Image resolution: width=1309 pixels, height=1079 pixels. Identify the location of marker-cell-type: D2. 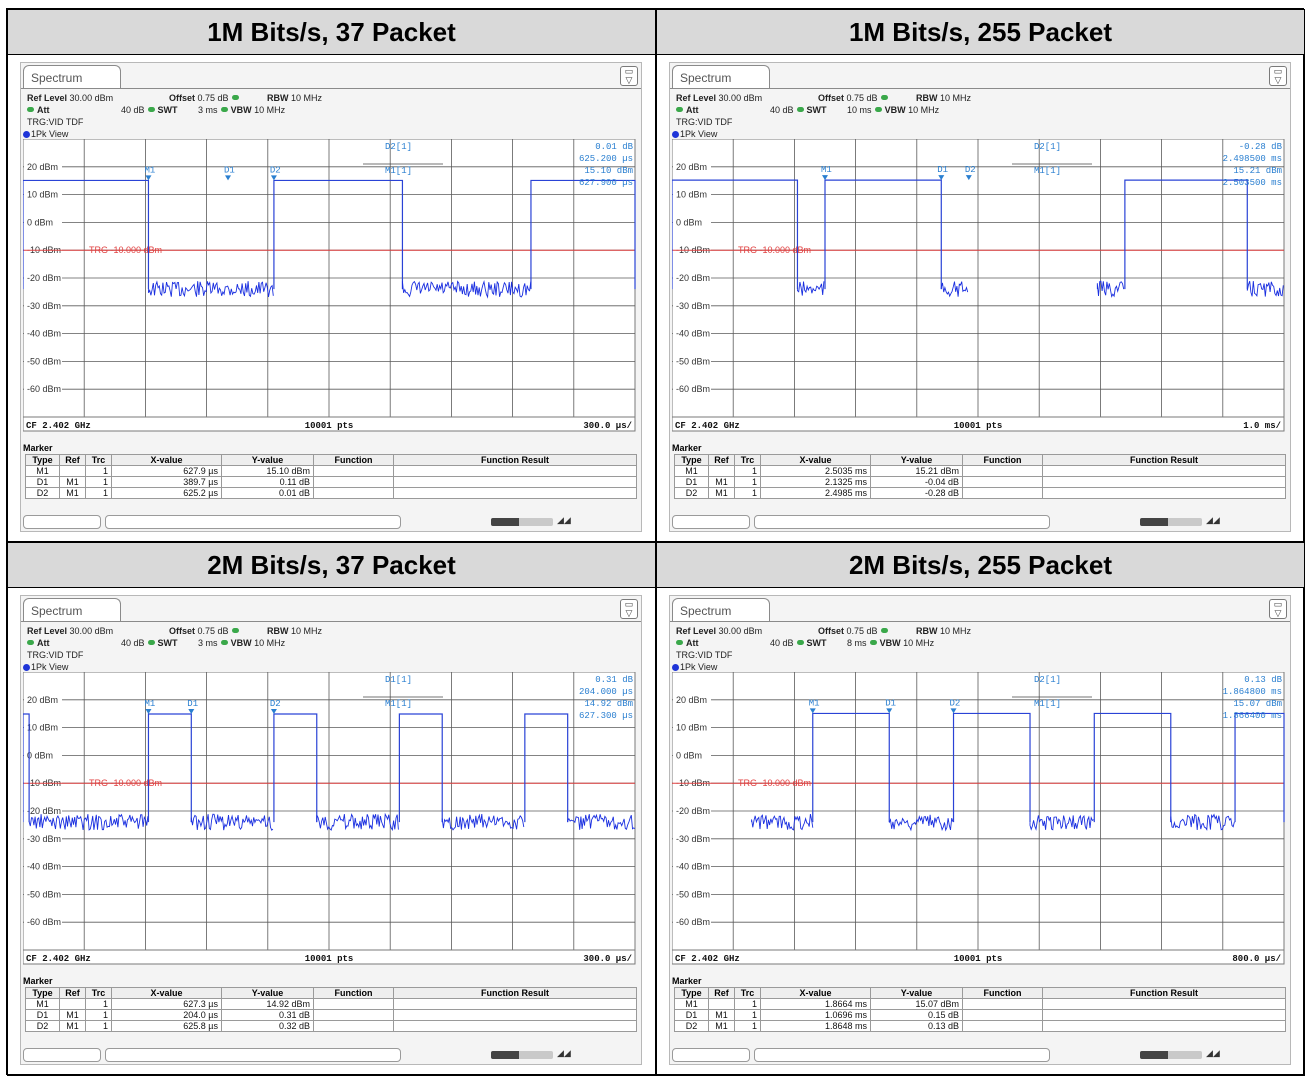
(42, 493).